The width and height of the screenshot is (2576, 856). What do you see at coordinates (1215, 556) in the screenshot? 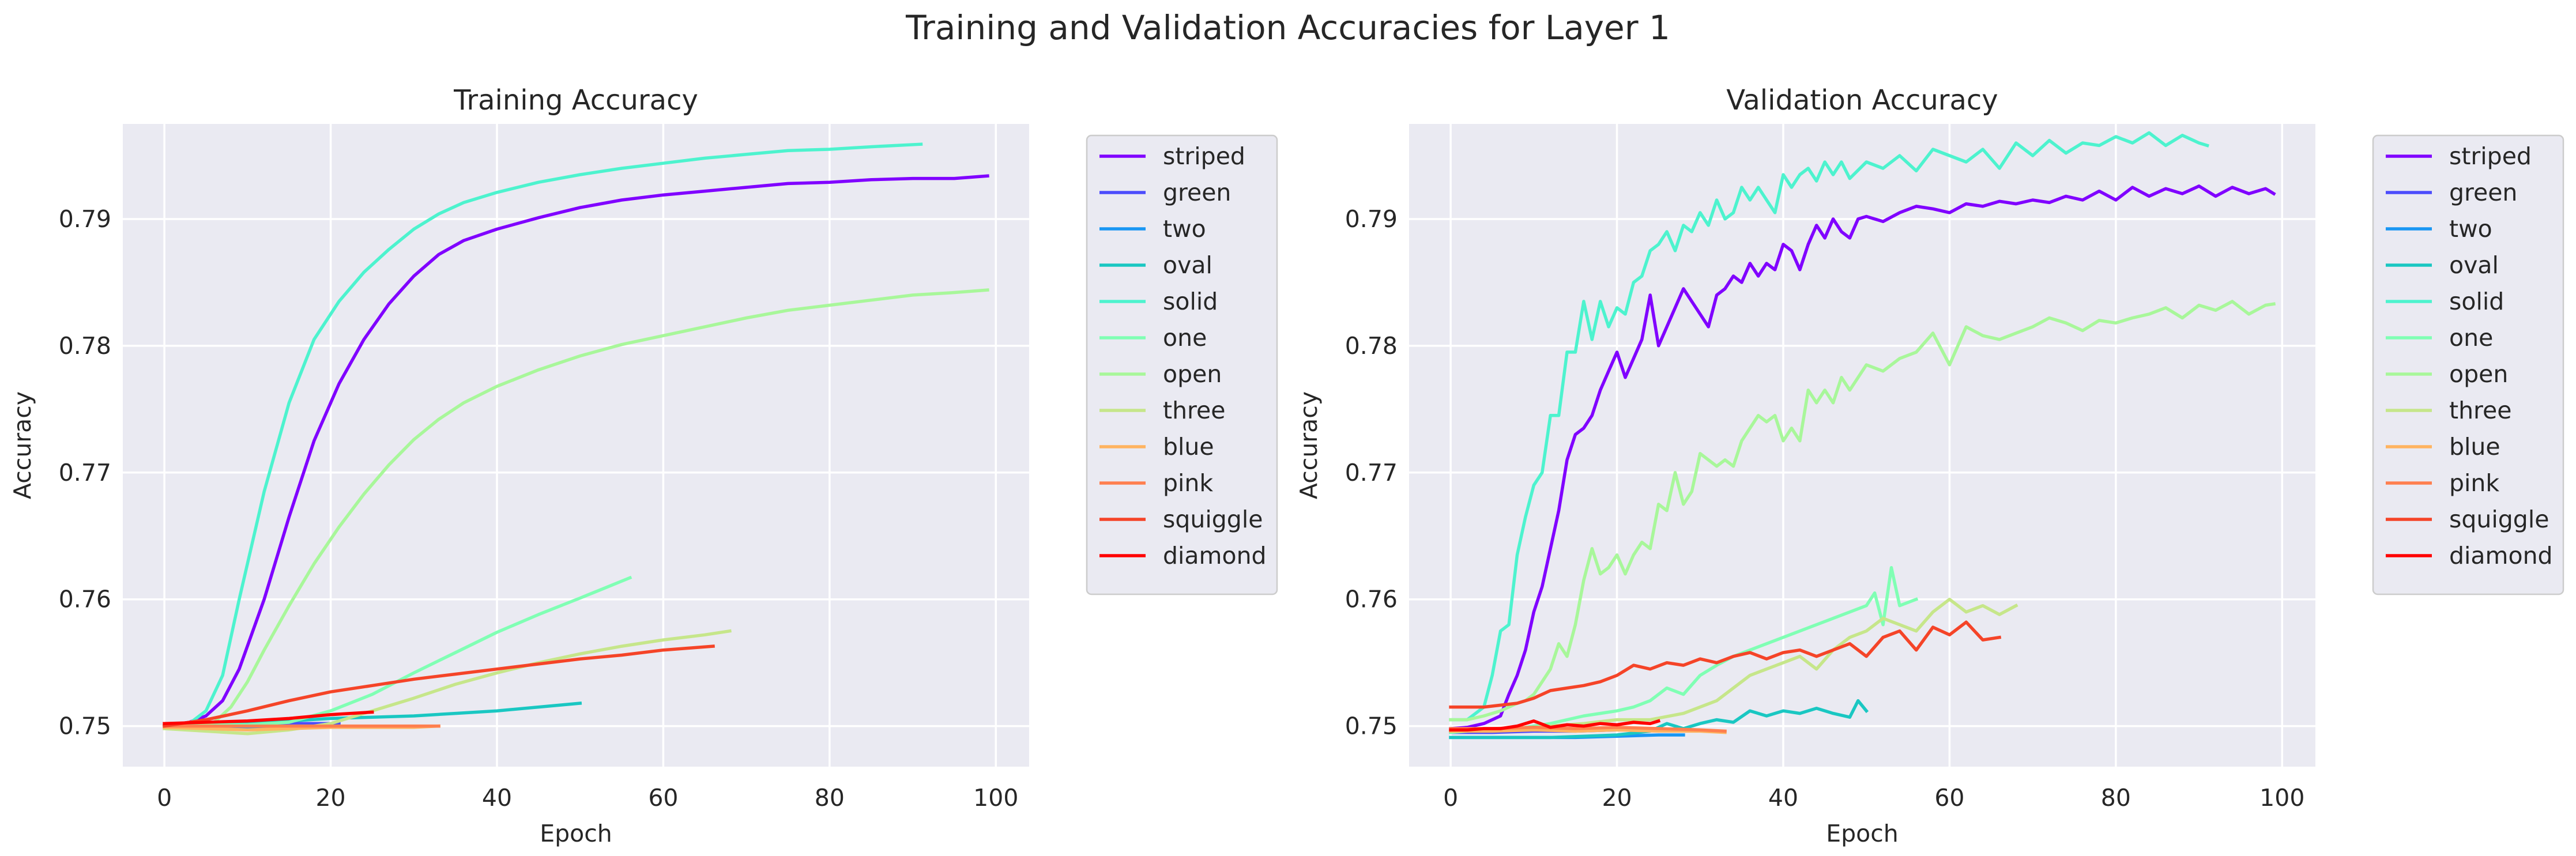
I see `train-legend-label-diamond: diamond` at bounding box center [1215, 556].